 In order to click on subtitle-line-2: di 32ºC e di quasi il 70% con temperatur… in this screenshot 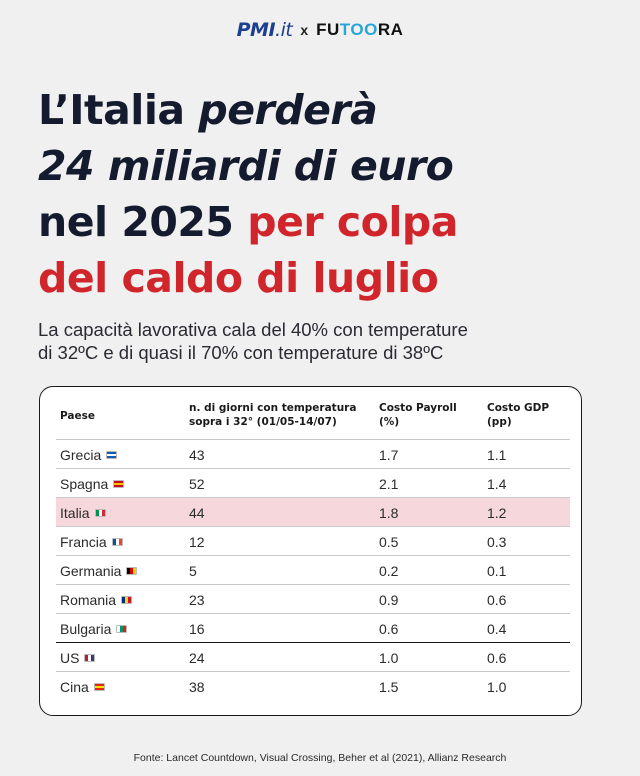, I will do `click(241, 352)`.